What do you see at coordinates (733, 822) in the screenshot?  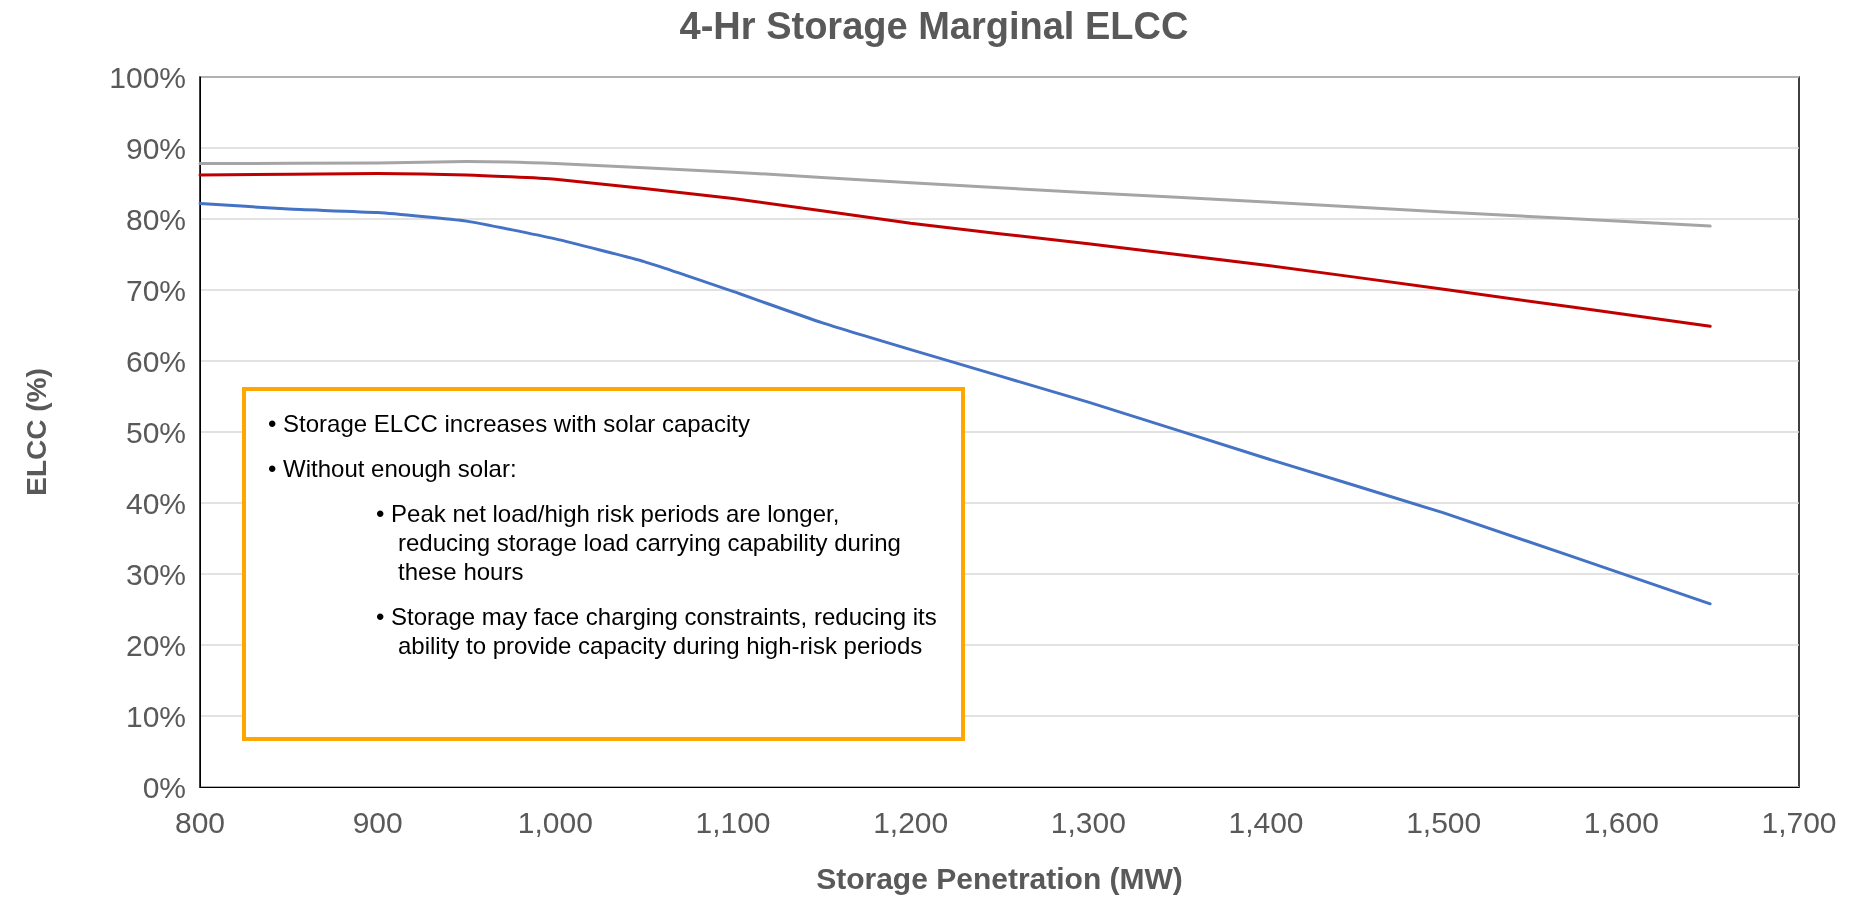 I see `x-tick-label: 1,100` at bounding box center [733, 822].